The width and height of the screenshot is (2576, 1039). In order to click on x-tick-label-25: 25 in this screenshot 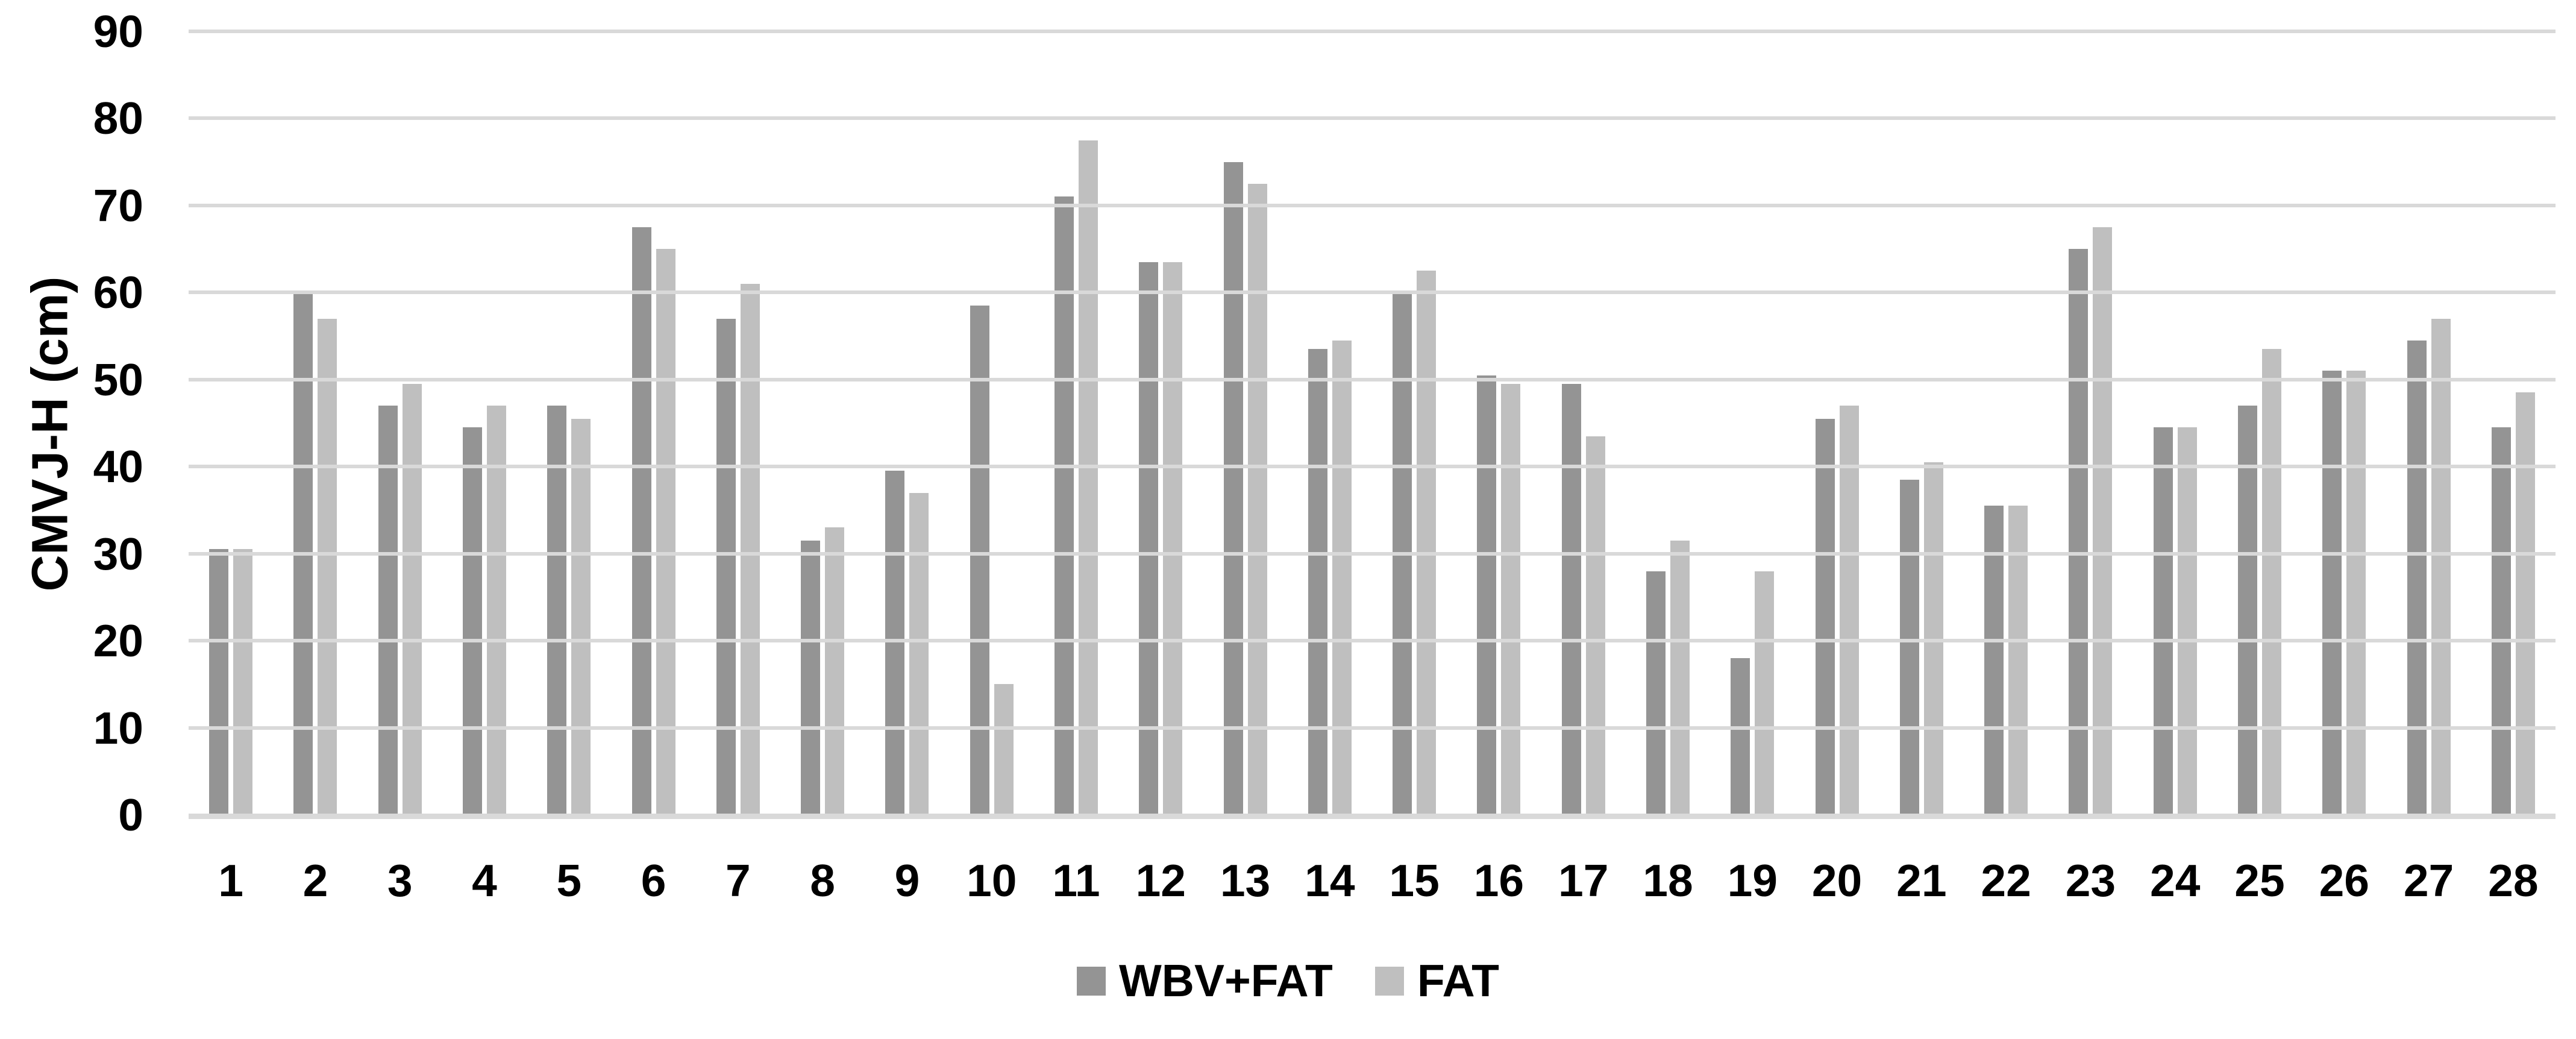, I will do `click(2259, 880)`.